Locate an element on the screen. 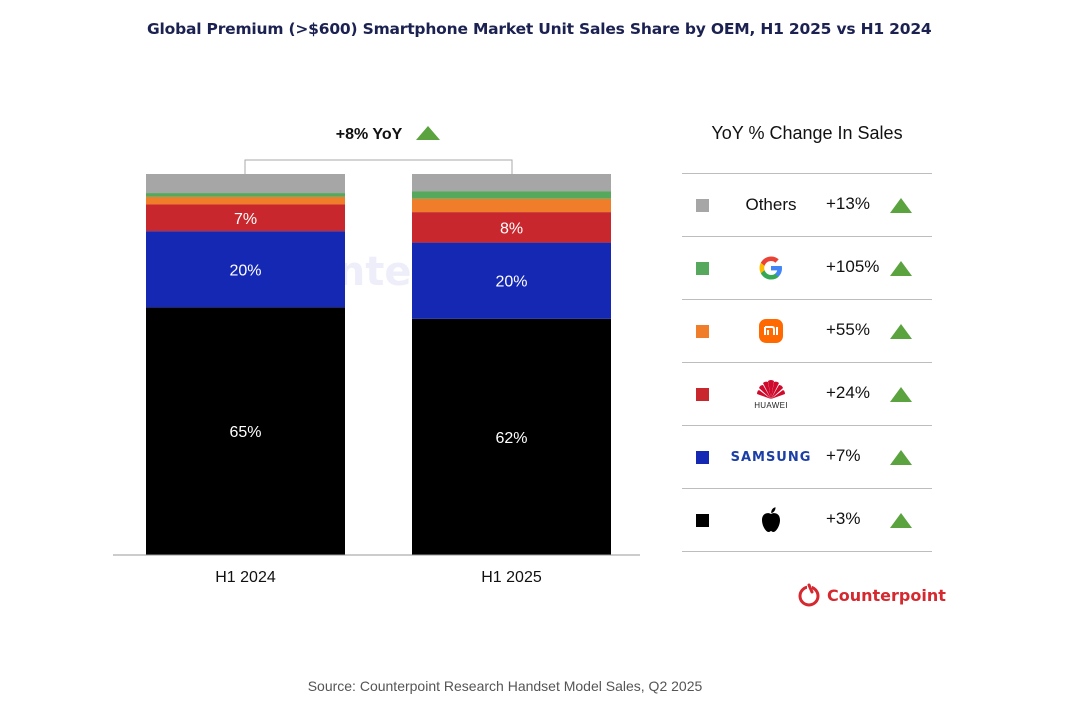 Image resolution: width=1080 pixels, height=713 pixels. yoy-annotation: +8% YoY is located at coordinates (369, 134).